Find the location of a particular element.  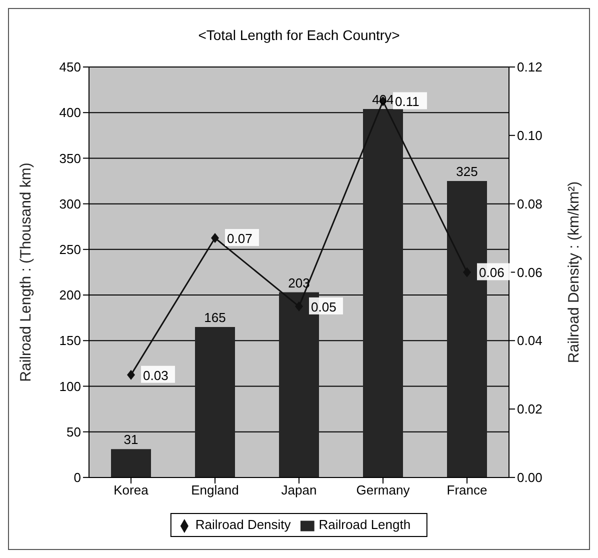

y-tick-label: 50 is located at coordinates (73, 432).